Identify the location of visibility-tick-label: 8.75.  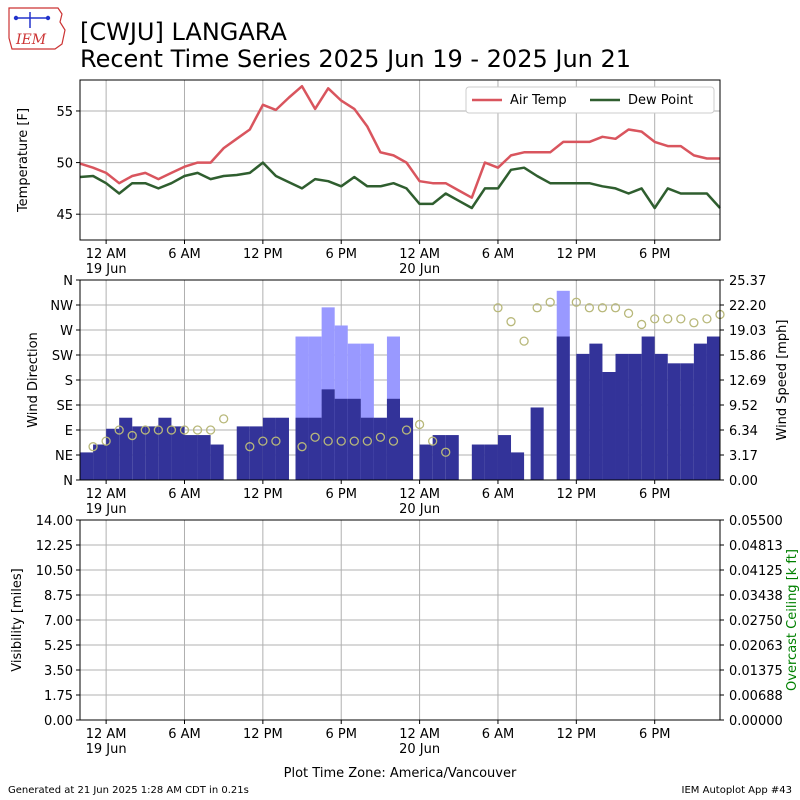
(58, 596).